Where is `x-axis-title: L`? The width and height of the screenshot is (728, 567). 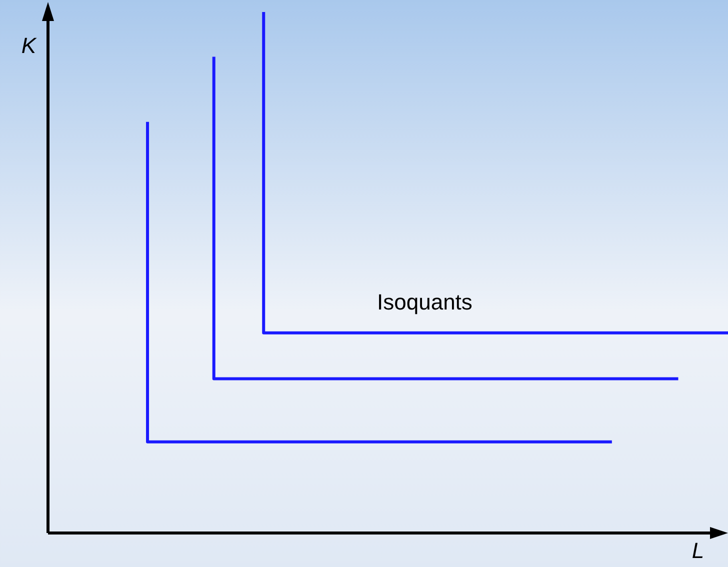 x-axis-title: L is located at coordinates (698, 551).